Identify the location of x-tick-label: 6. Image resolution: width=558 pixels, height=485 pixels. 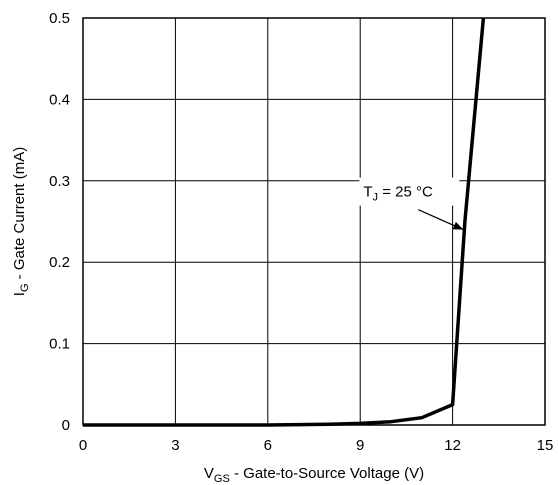
(268, 445).